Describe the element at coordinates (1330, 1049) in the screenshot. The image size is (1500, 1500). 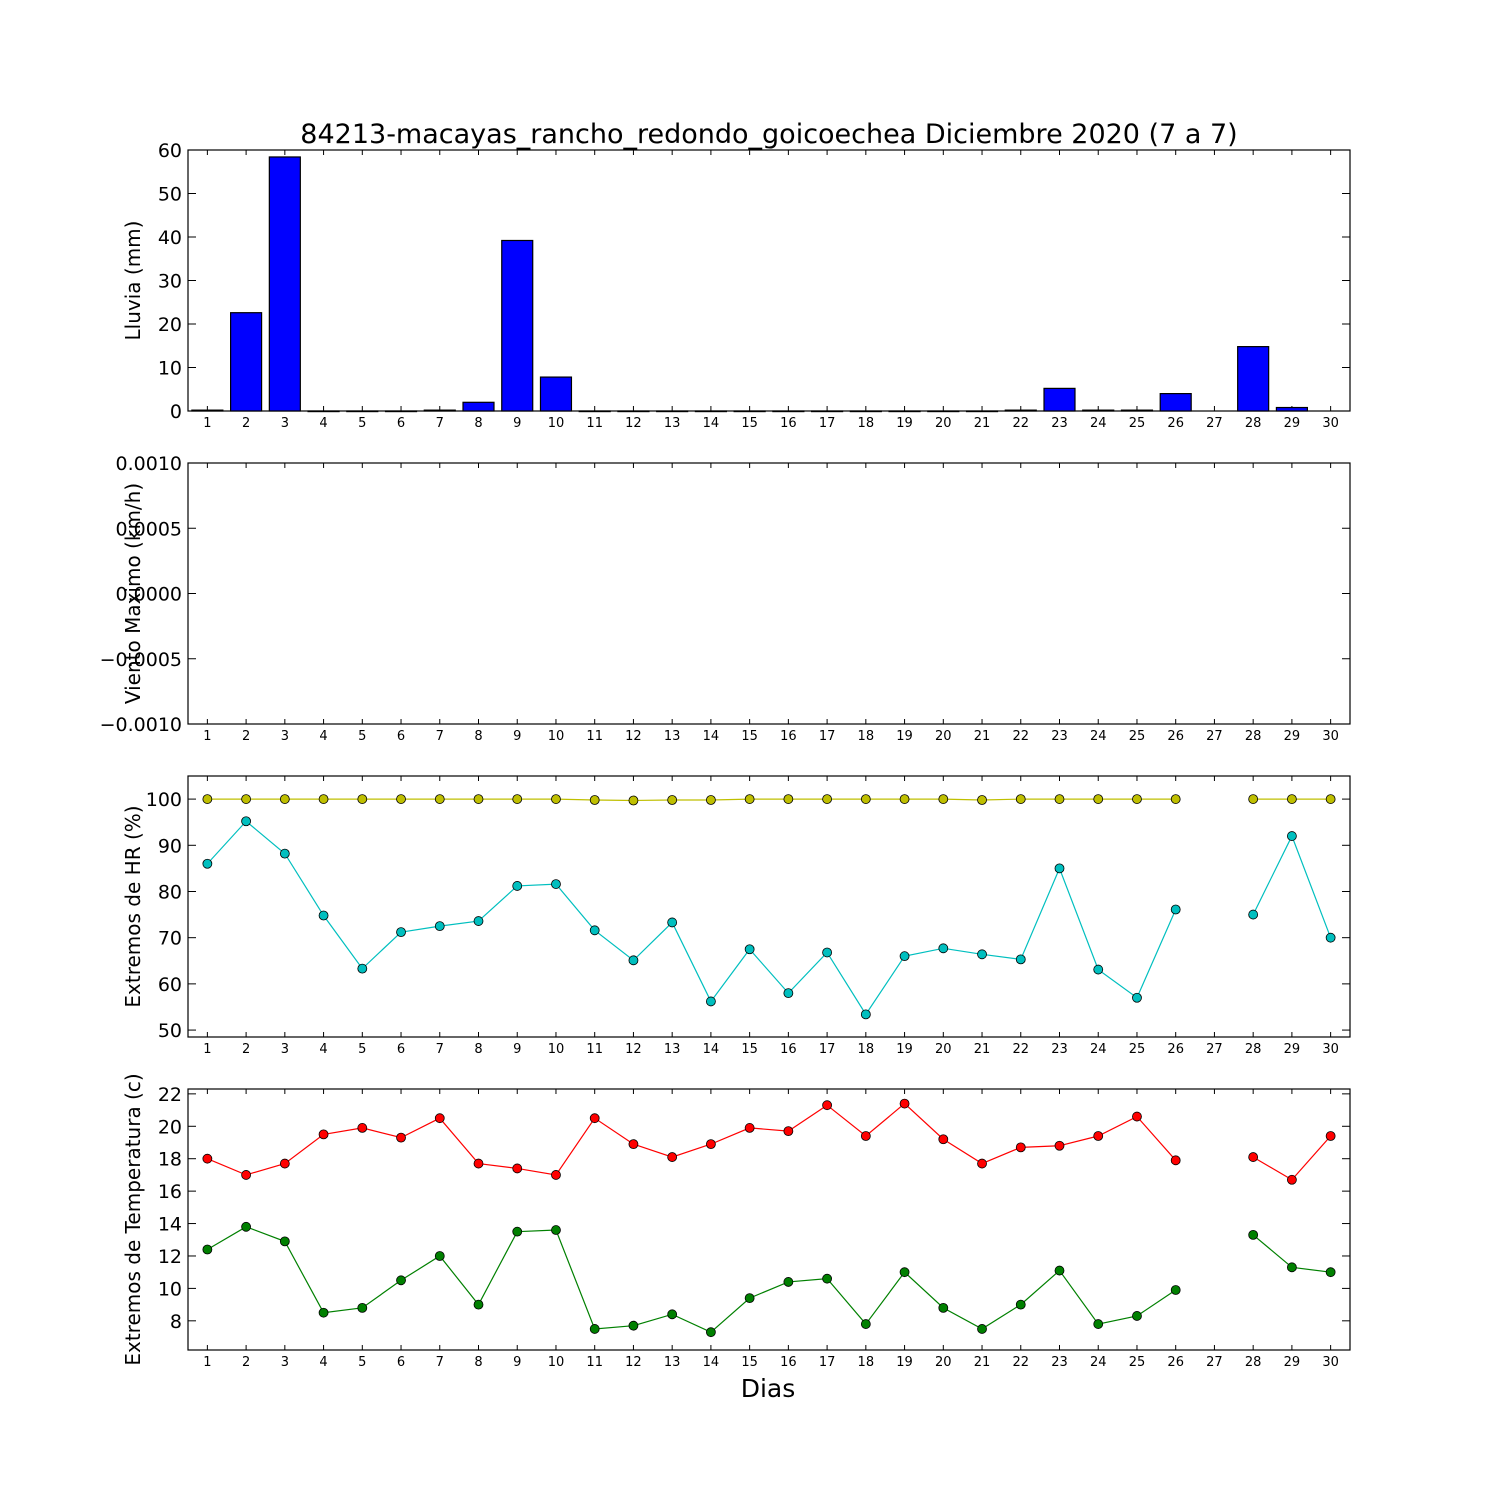
I see `x-tick-label: 30` at that location.